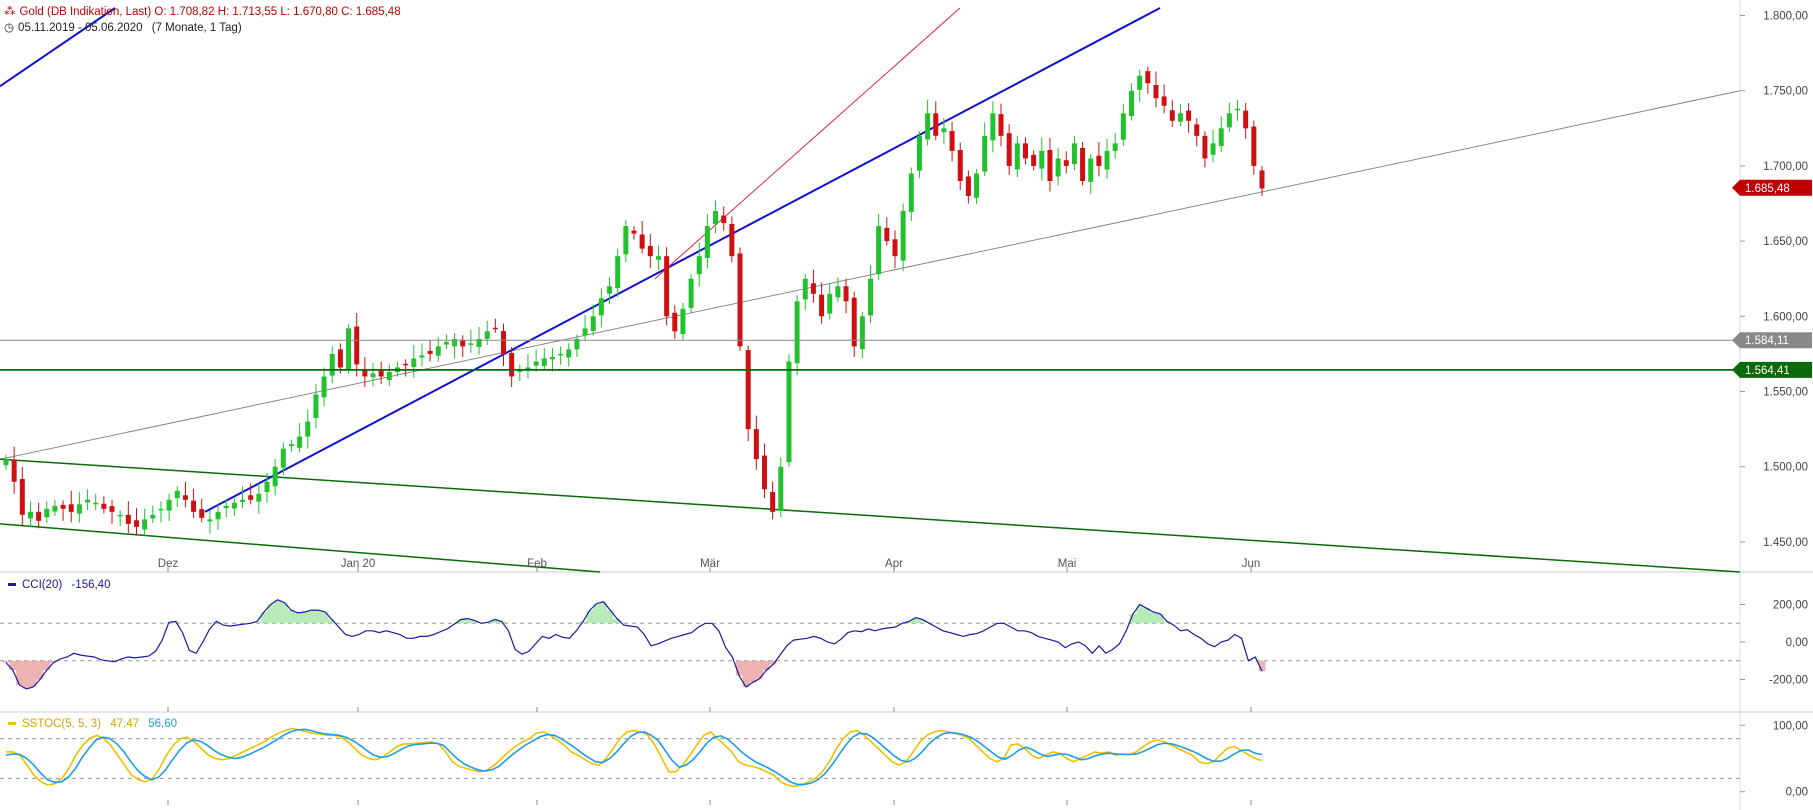 The width and height of the screenshot is (1813, 810). What do you see at coordinates (12, 585) in the screenshot?
I see `cci-swatch` at bounding box center [12, 585].